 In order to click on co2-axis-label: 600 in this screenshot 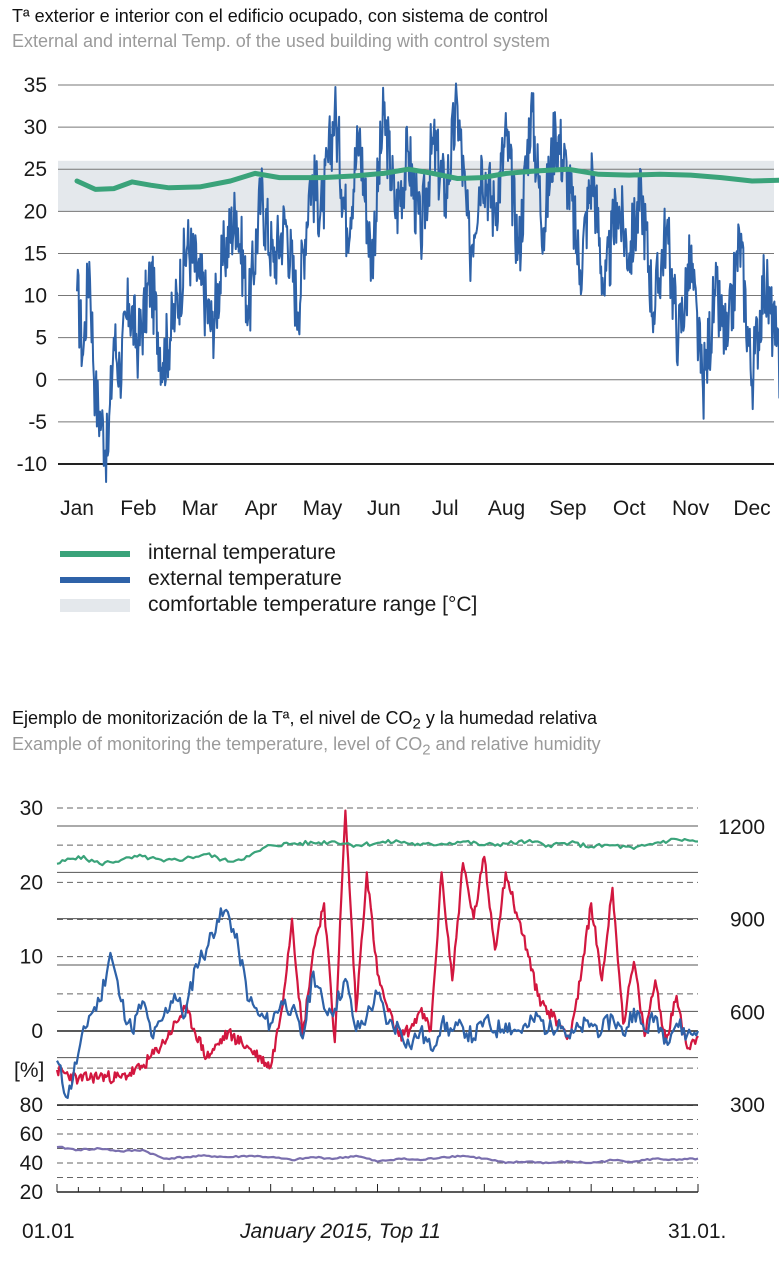, I will do `click(747, 1012)`.